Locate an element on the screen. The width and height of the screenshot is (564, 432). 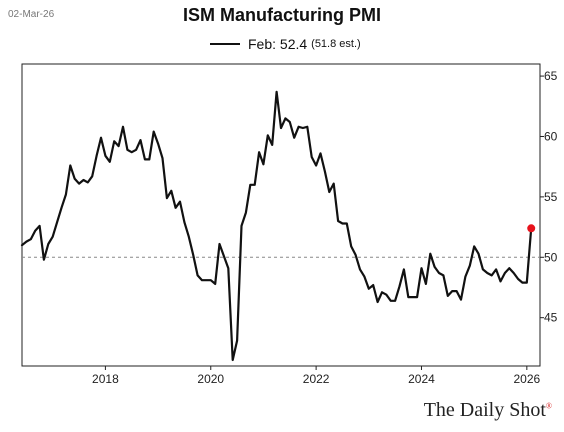
y-tick-label: 45 is located at coordinates (551, 318).